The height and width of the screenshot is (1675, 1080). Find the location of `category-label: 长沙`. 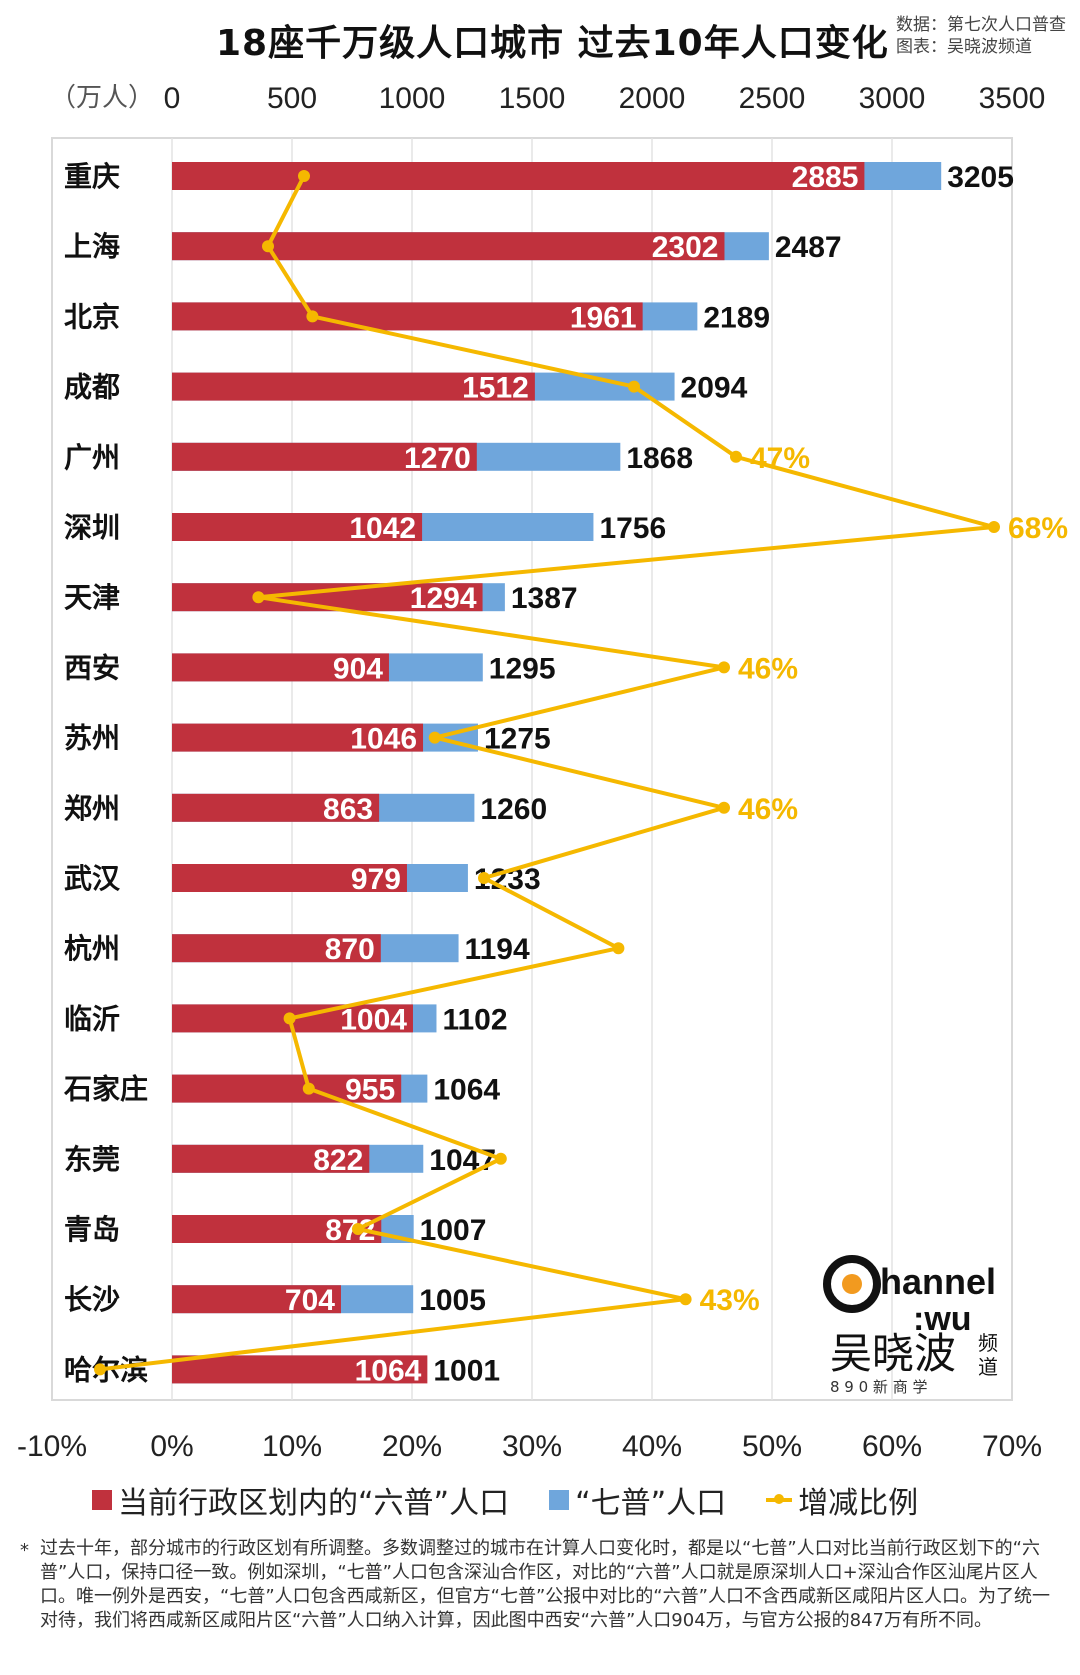

category-label: 长沙 is located at coordinates (92, 1299).